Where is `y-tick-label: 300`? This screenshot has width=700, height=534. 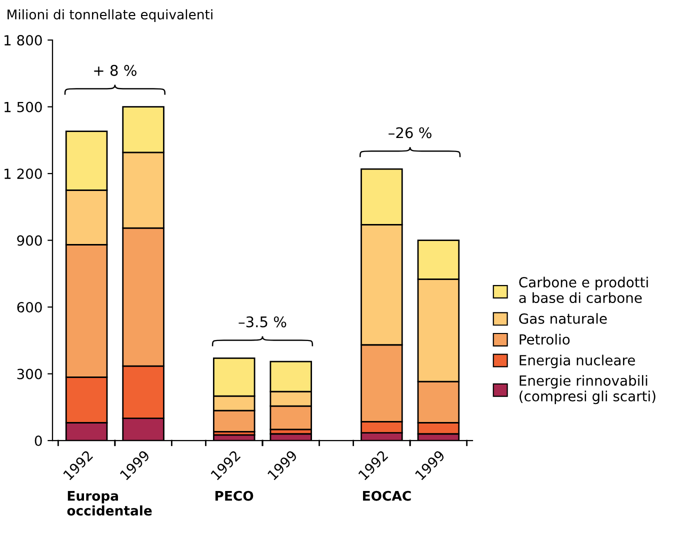
y-tick-label: 300 is located at coordinates (29, 374).